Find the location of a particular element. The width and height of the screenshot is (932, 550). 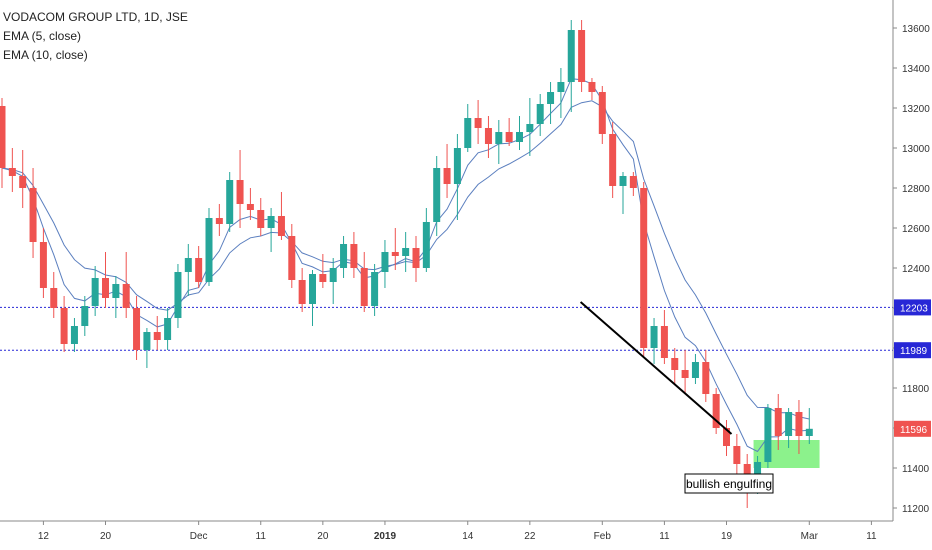

x-tick-label: Dec is located at coordinates (199, 536).